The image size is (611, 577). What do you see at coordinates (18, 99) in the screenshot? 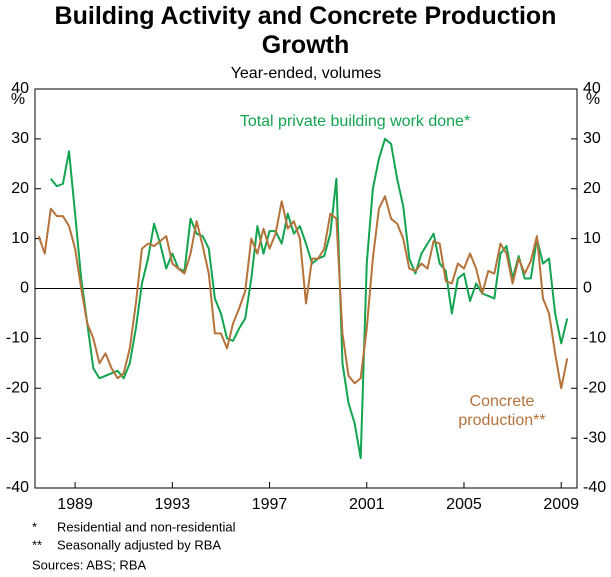
I see `y-unit: %` at bounding box center [18, 99].